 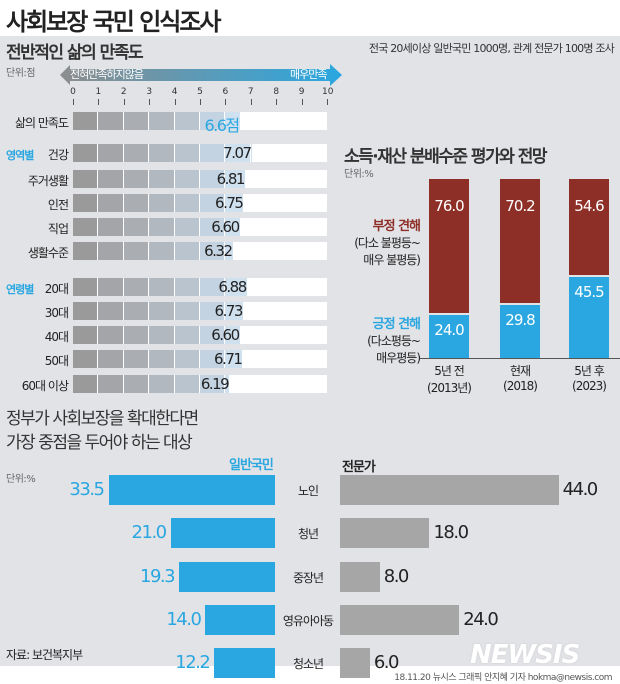 I want to click on value-negative: 76.0, so click(x=449, y=206).